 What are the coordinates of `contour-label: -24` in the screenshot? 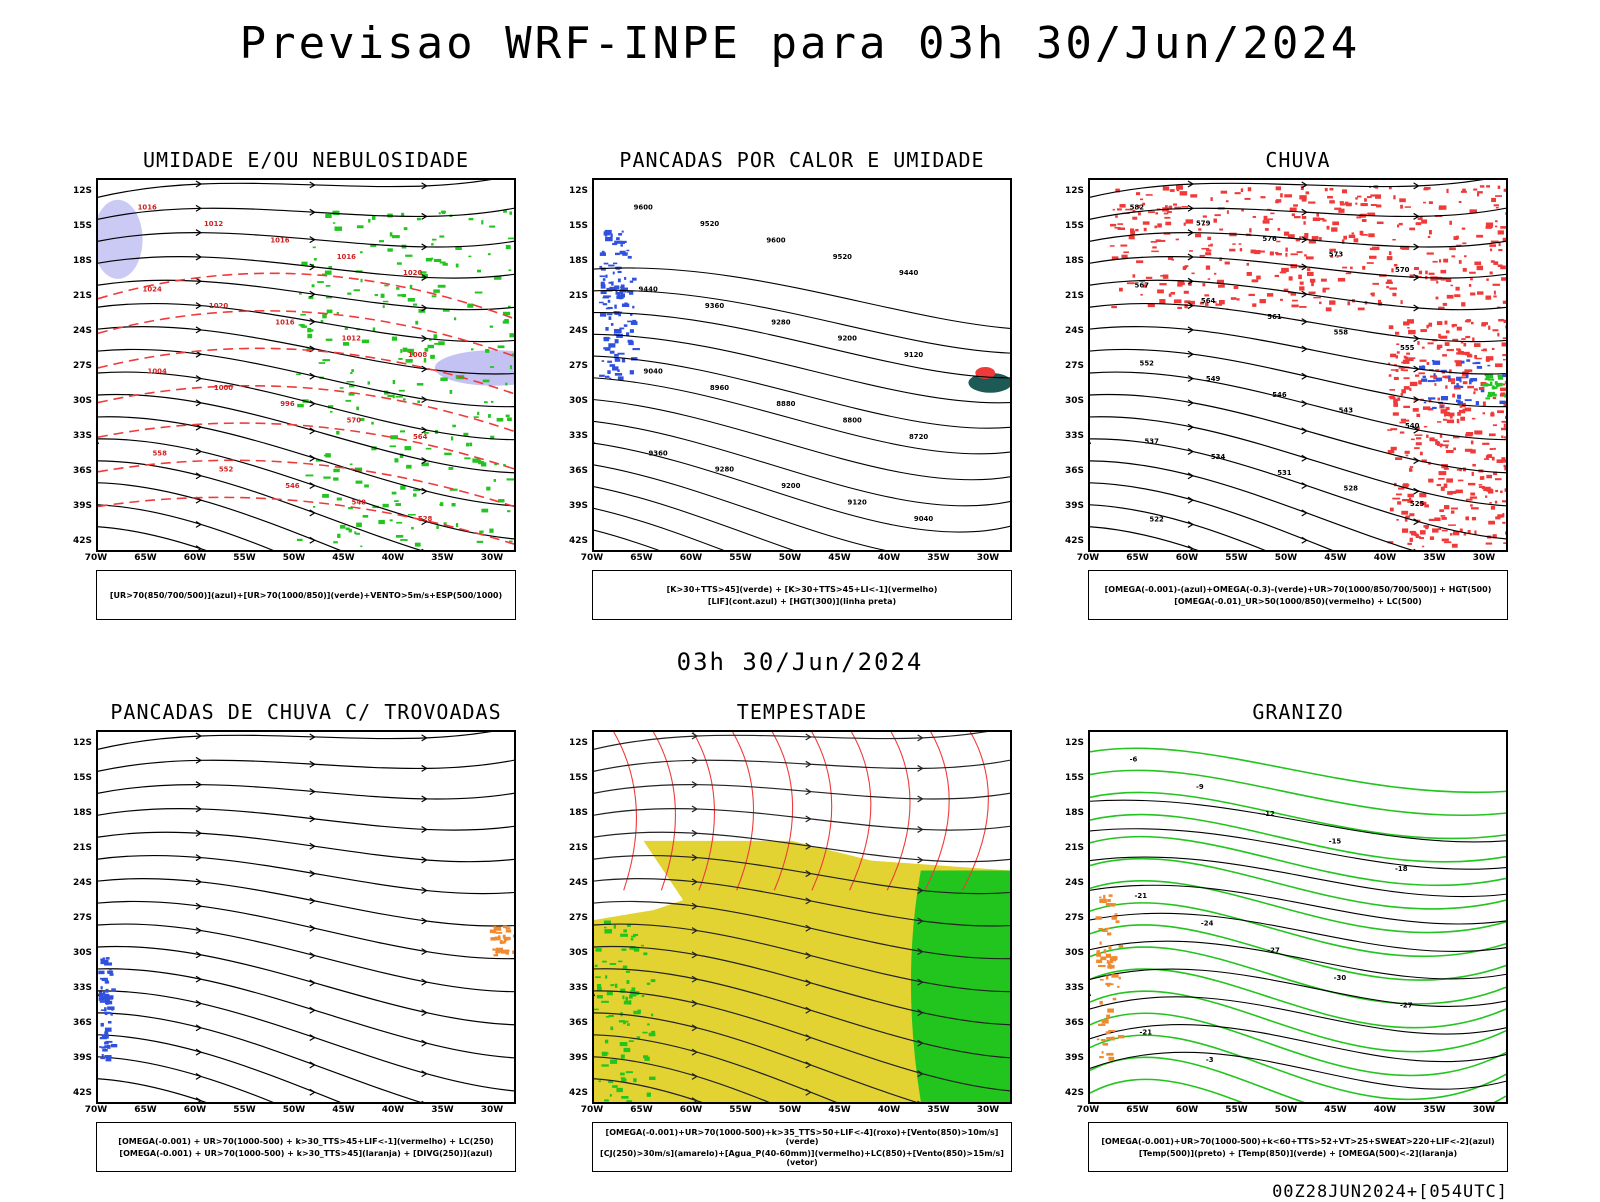 It's located at (1207, 923).